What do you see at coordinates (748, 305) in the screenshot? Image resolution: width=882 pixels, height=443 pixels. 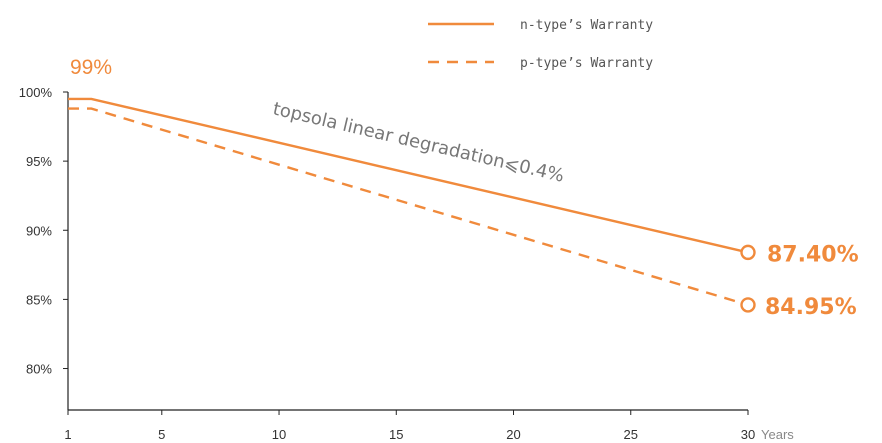 I see `p-type-end-marker` at bounding box center [748, 305].